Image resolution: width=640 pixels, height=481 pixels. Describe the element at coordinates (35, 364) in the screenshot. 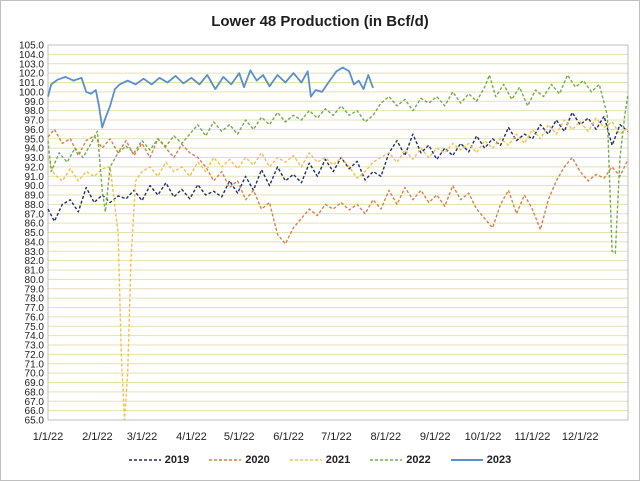

I see `y-tick-label: 71.0` at that location.